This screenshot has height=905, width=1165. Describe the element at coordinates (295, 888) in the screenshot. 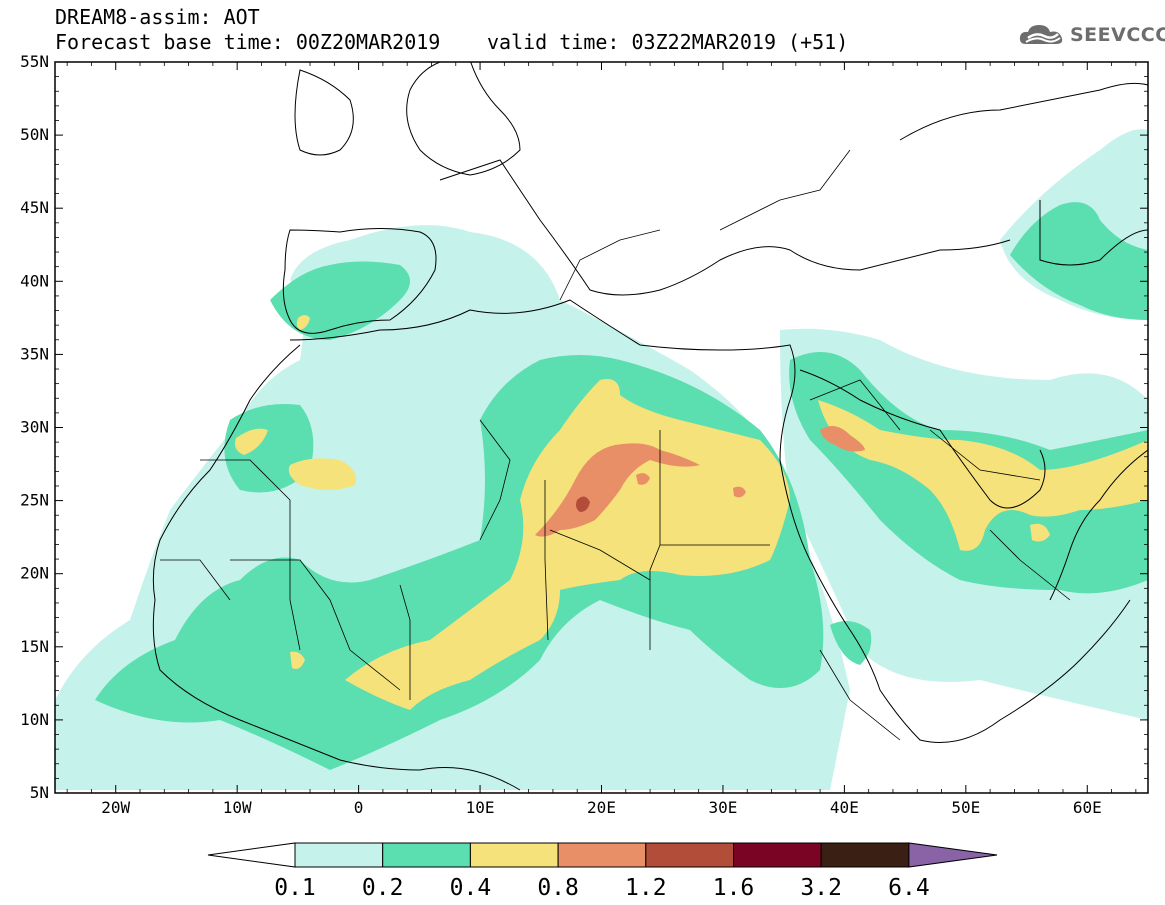

I see `colorbar-label: 0.1` at that location.